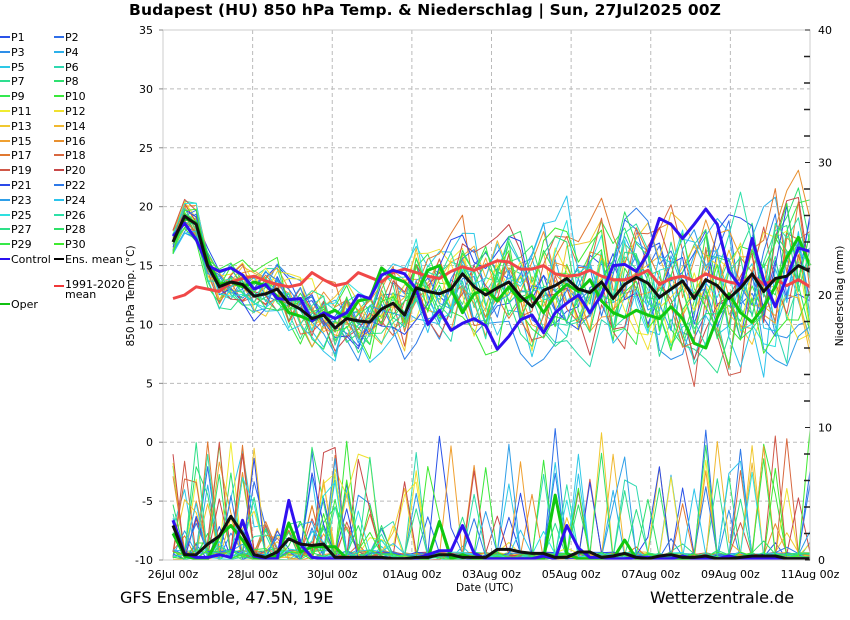 The height and width of the screenshot is (620, 850). What do you see at coordinates (21, 230) in the screenshot?
I see `legend-label: P27` at bounding box center [21, 230].